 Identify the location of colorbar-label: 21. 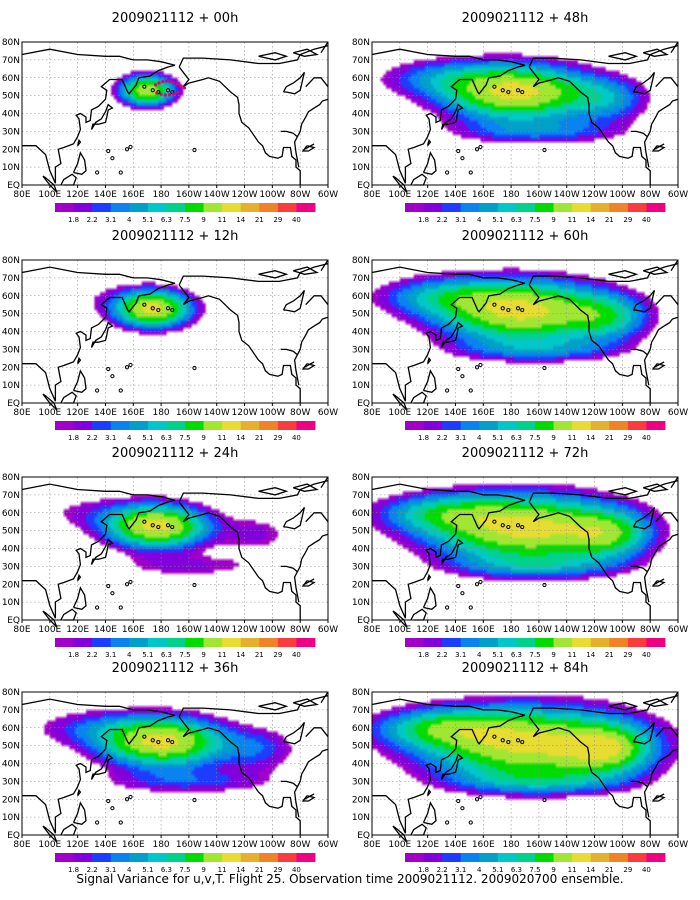
(259, 220).